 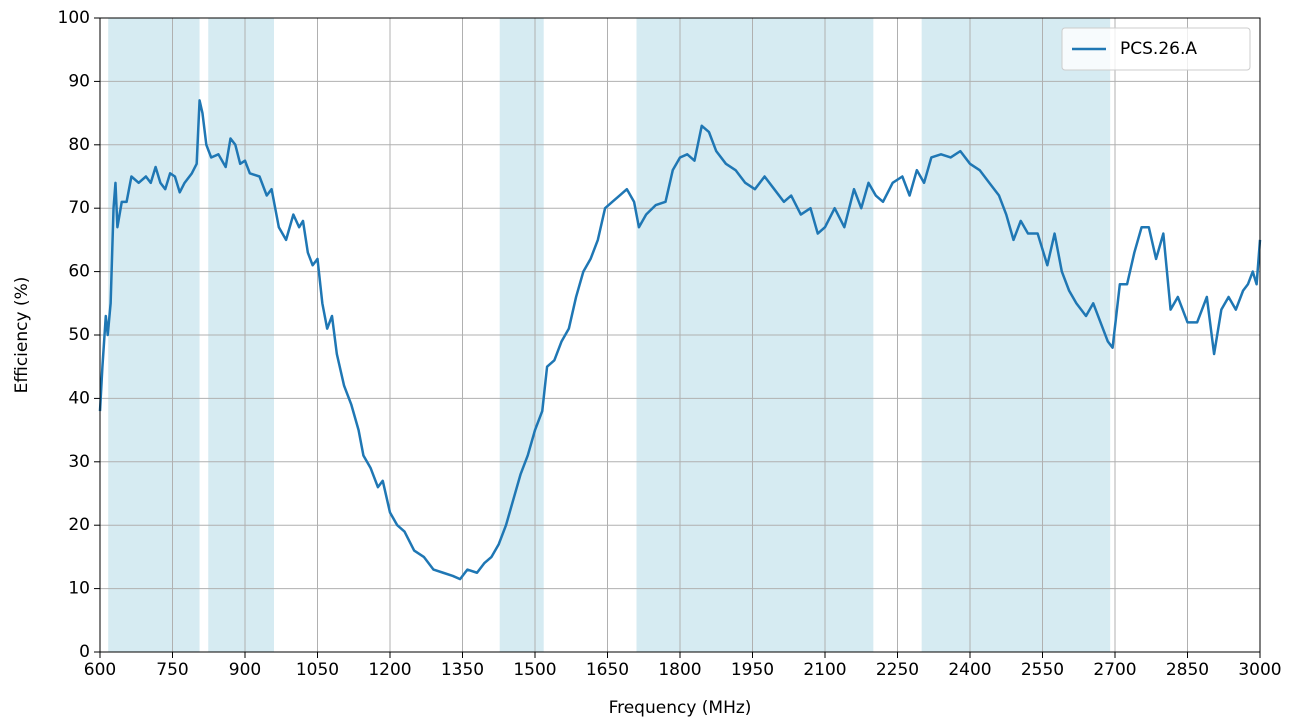 I want to click on y-tick-label: 40, so click(x=79, y=398).